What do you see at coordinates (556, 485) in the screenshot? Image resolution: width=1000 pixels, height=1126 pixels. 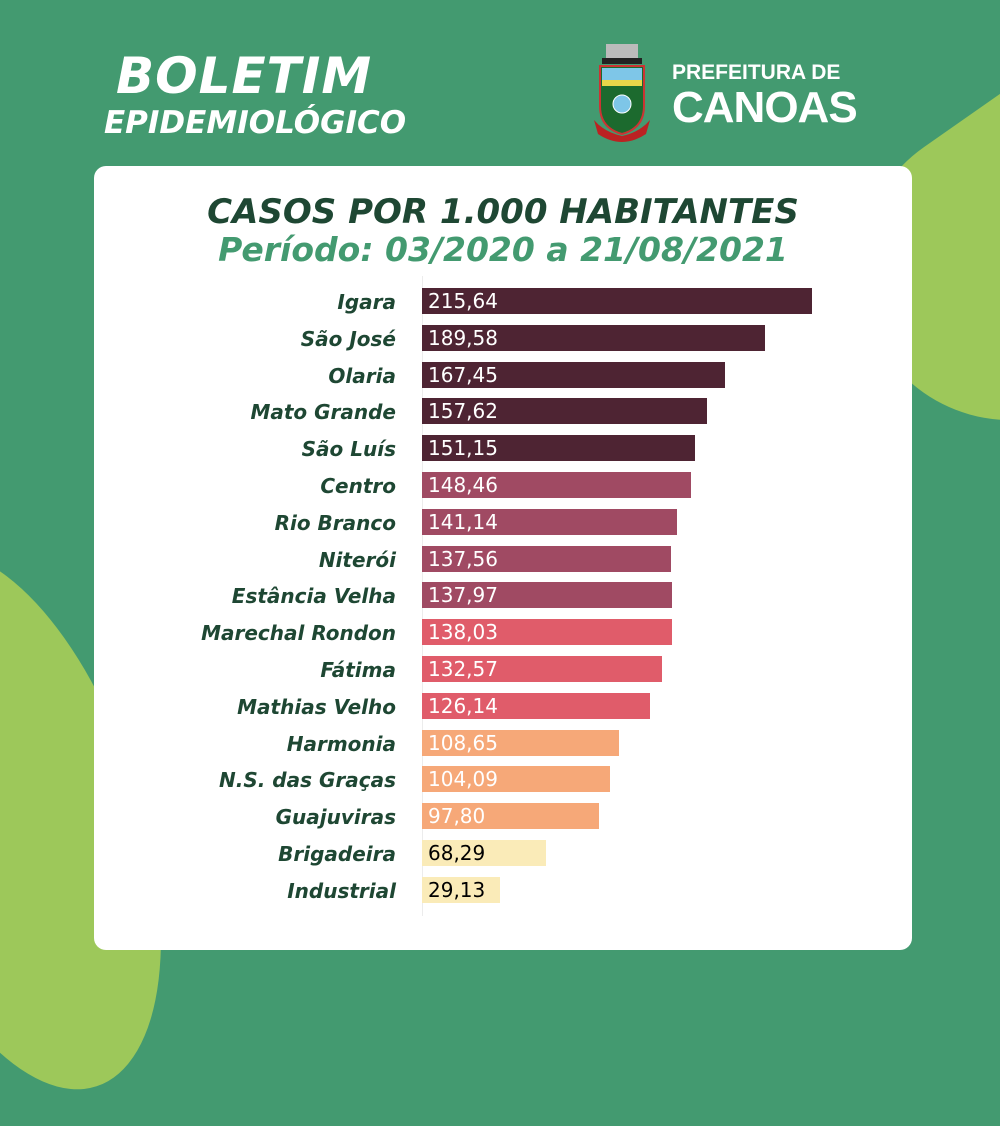 I see `bar: 148,46` at bounding box center [556, 485].